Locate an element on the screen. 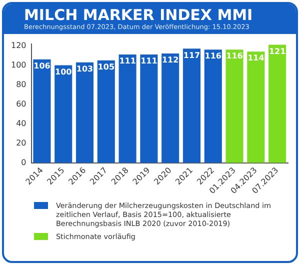 This screenshot has width=300, height=265. data-label: 114 is located at coordinates (256, 58).